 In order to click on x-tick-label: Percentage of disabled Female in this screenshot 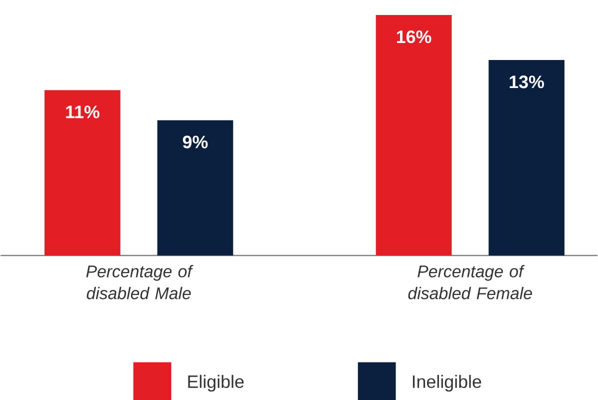, I will do `click(470, 282)`.